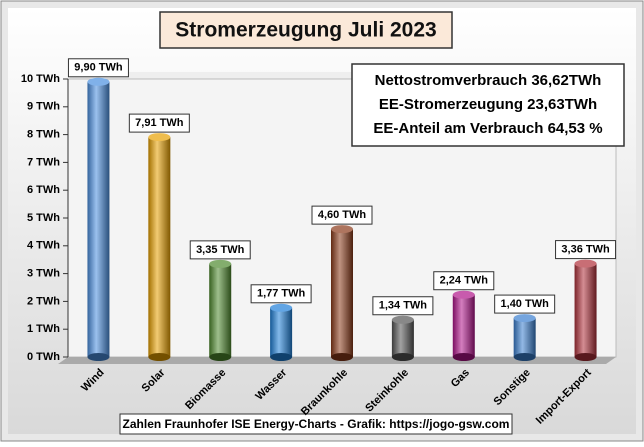 The image size is (644, 447). Describe the element at coordinates (40, 79) in the screenshot. I see `y-tick-label: 10 TWh` at that location.